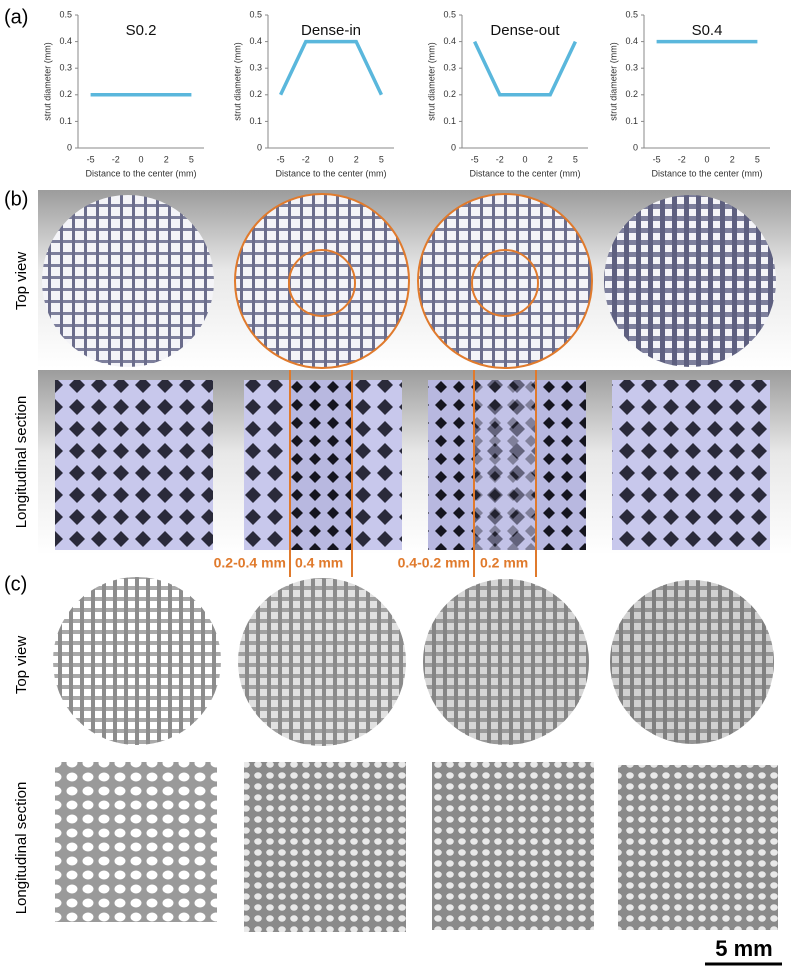 This screenshot has width=791, height=976. Describe the element at coordinates (434, 563) in the screenshot. I see `annotation: 0.4-0.2 mm` at that location.